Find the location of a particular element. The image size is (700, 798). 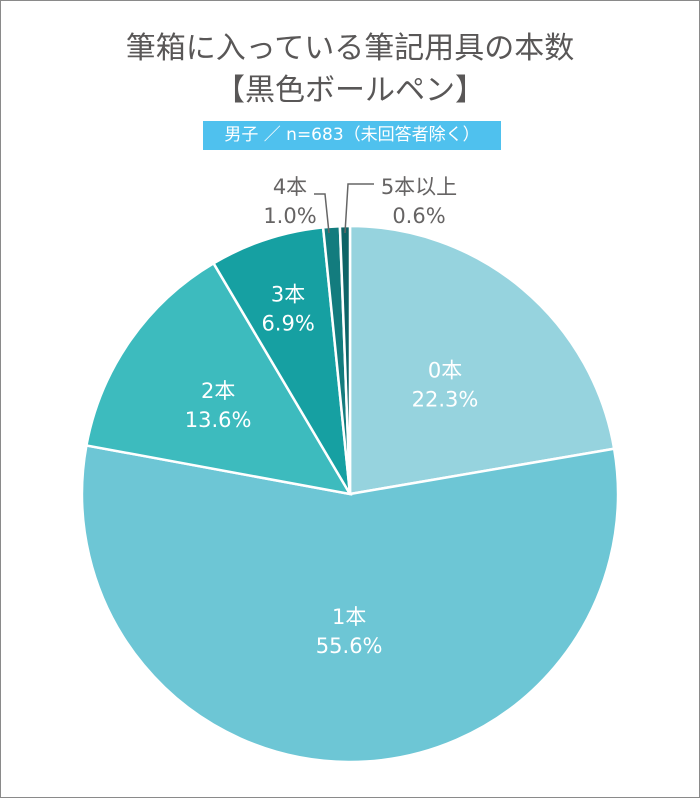

chart-title-line2: 【黒色ボールペン】 is located at coordinates (350, 90).